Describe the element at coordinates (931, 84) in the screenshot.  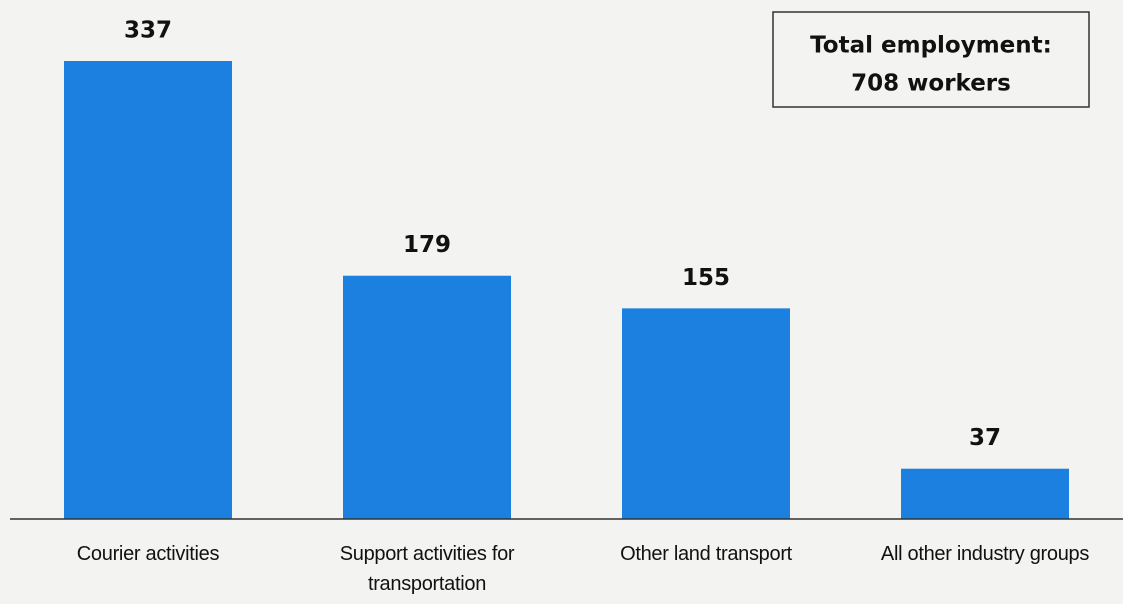
I see `annotation-line: 708 workers` at that location.